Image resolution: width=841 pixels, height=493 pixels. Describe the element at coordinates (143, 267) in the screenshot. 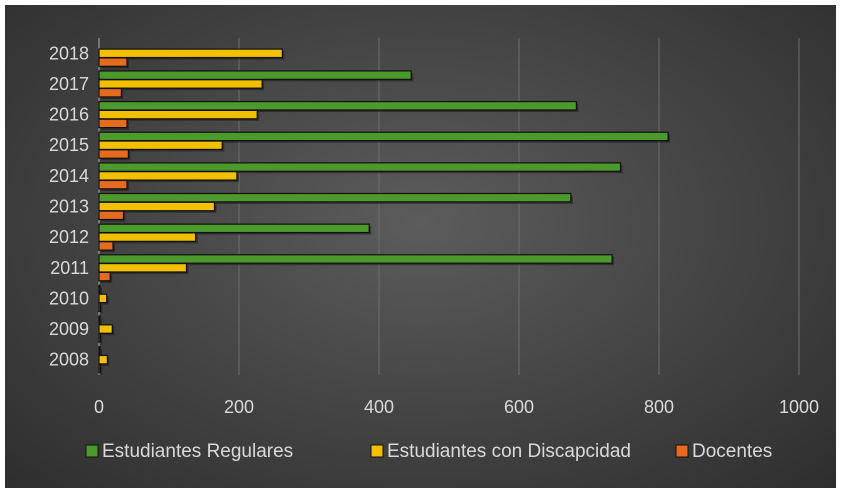

I see `bar-estudiantes-con-discapcidad-2011` at that location.